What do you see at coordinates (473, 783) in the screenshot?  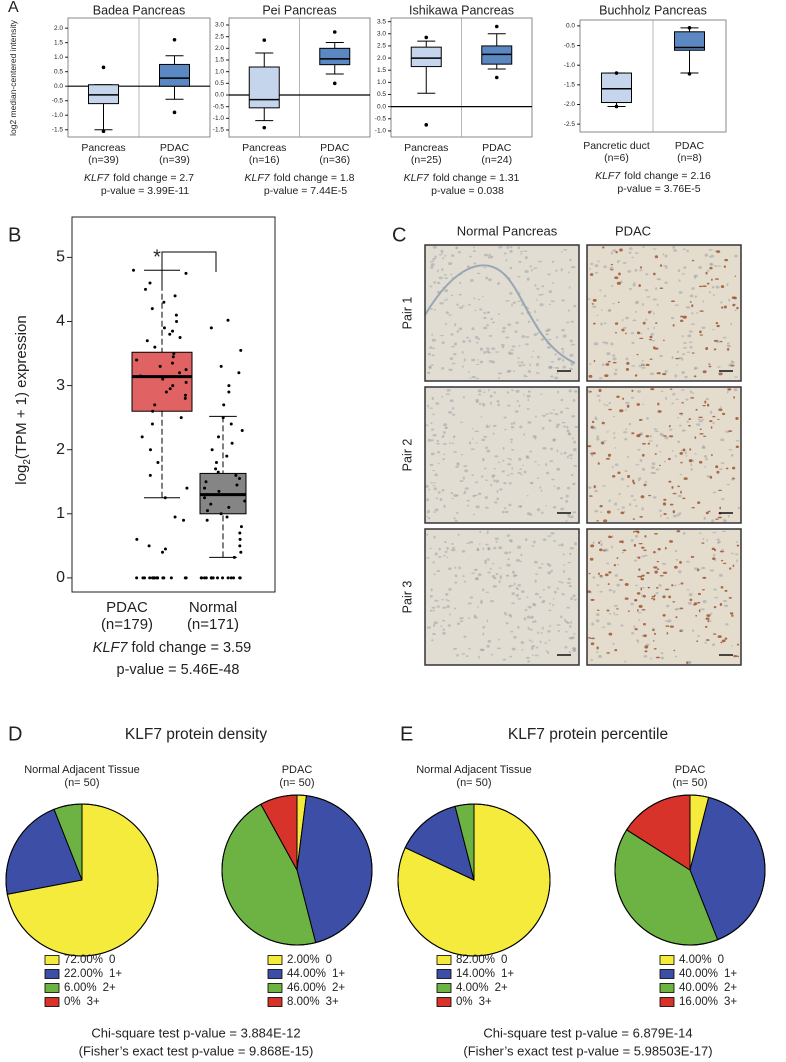 I see `pie-subtitle: (n= 50)` at bounding box center [473, 783].